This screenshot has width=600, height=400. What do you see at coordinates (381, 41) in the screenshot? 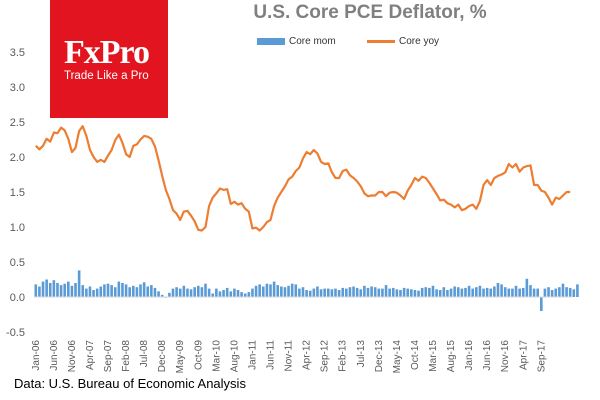
I see `legend-swatch-yoy` at bounding box center [381, 41].